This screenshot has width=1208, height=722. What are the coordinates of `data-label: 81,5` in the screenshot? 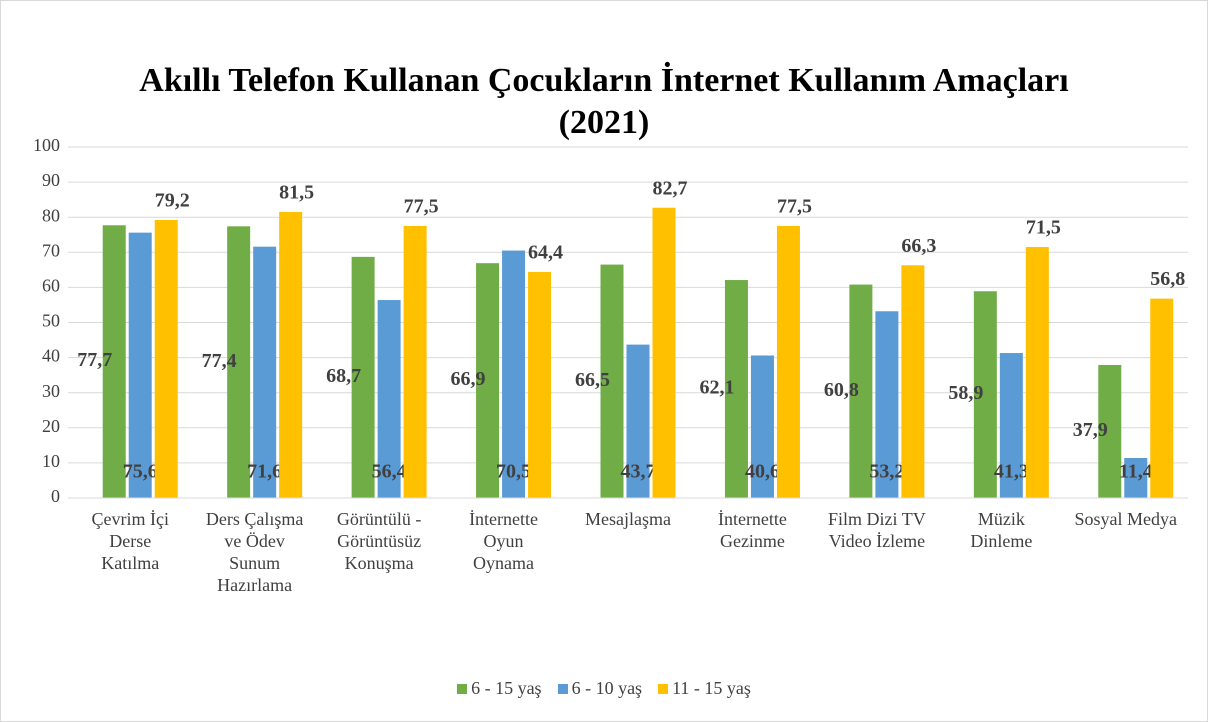 It's located at (296, 193).